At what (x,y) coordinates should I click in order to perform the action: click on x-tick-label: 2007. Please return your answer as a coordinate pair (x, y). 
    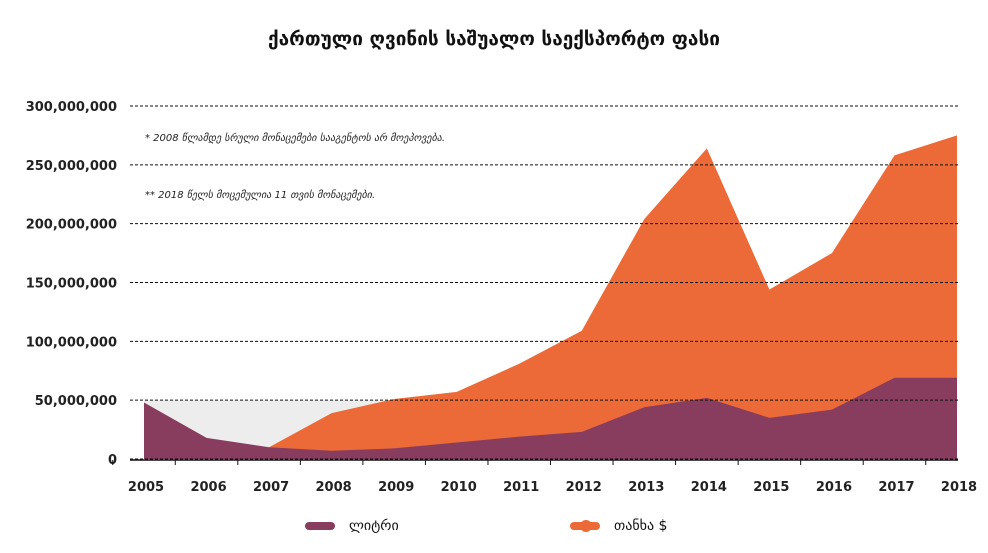
    Looking at the image, I should click on (271, 487).